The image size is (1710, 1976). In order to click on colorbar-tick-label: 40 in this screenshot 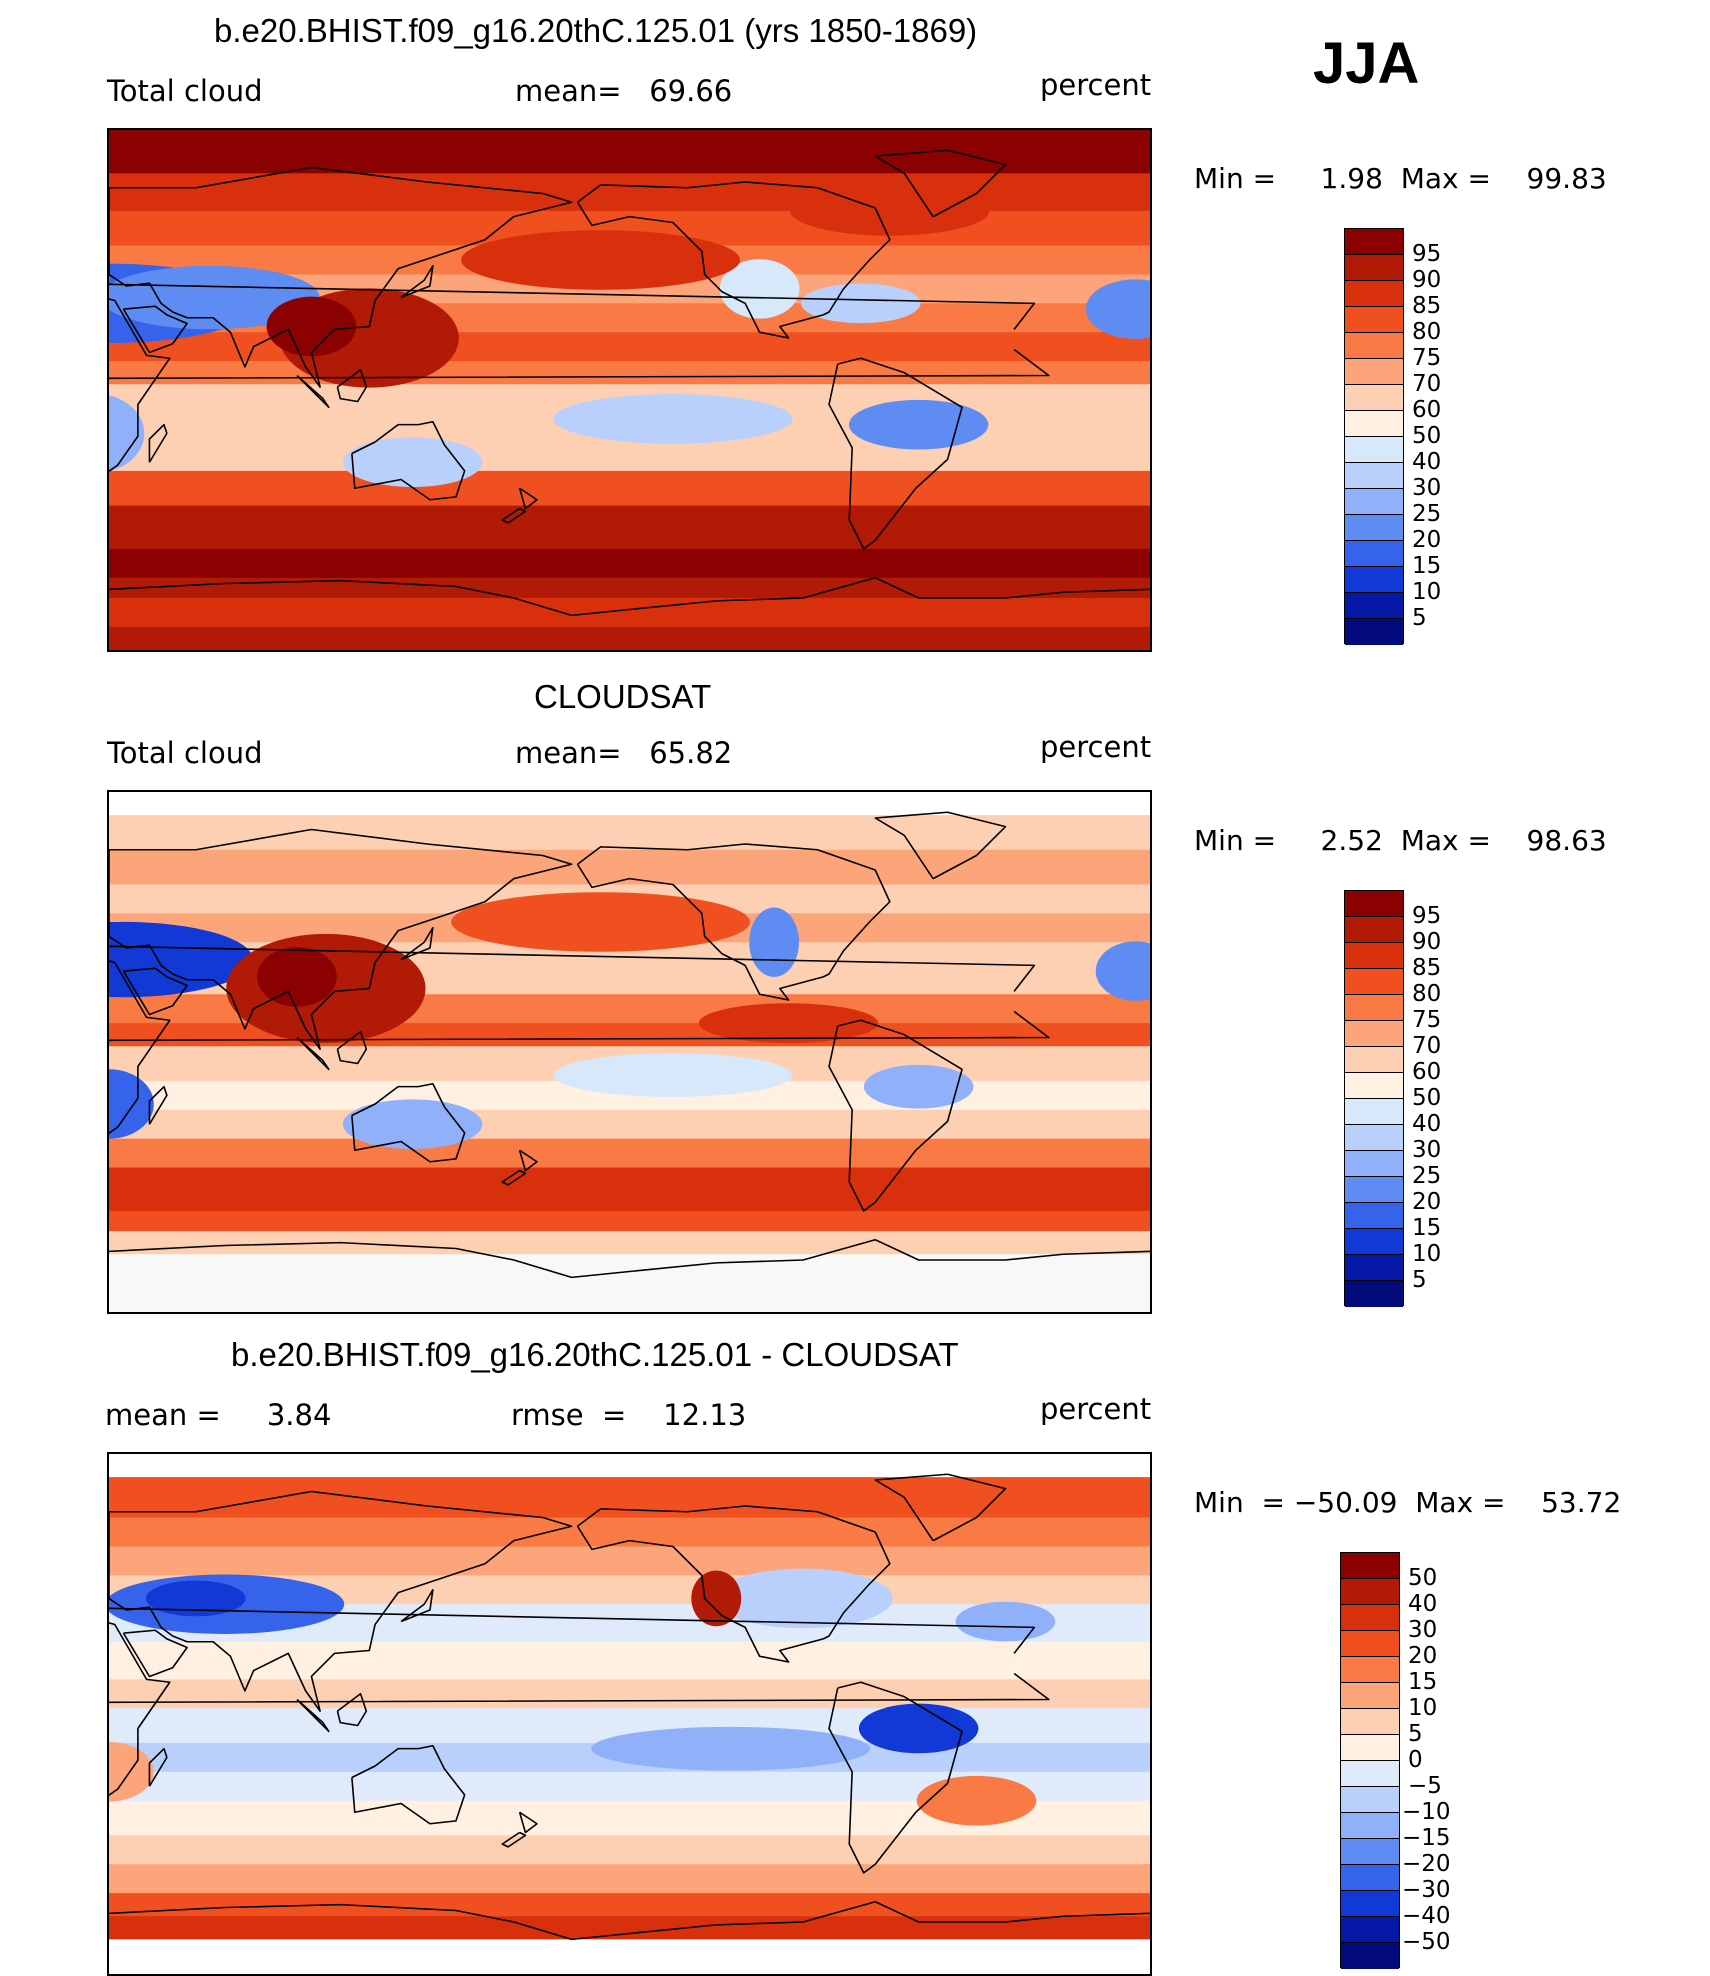, I will do `click(1423, 1604)`.